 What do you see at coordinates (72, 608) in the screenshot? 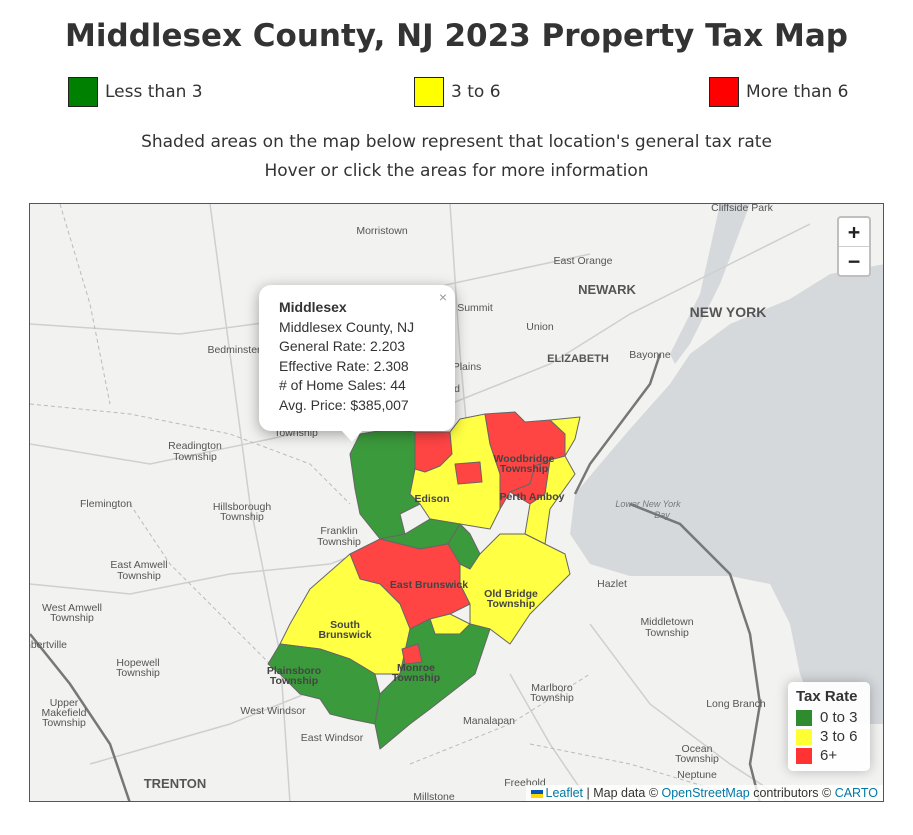
I see `place-label: West Amwell` at bounding box center [72, 608].